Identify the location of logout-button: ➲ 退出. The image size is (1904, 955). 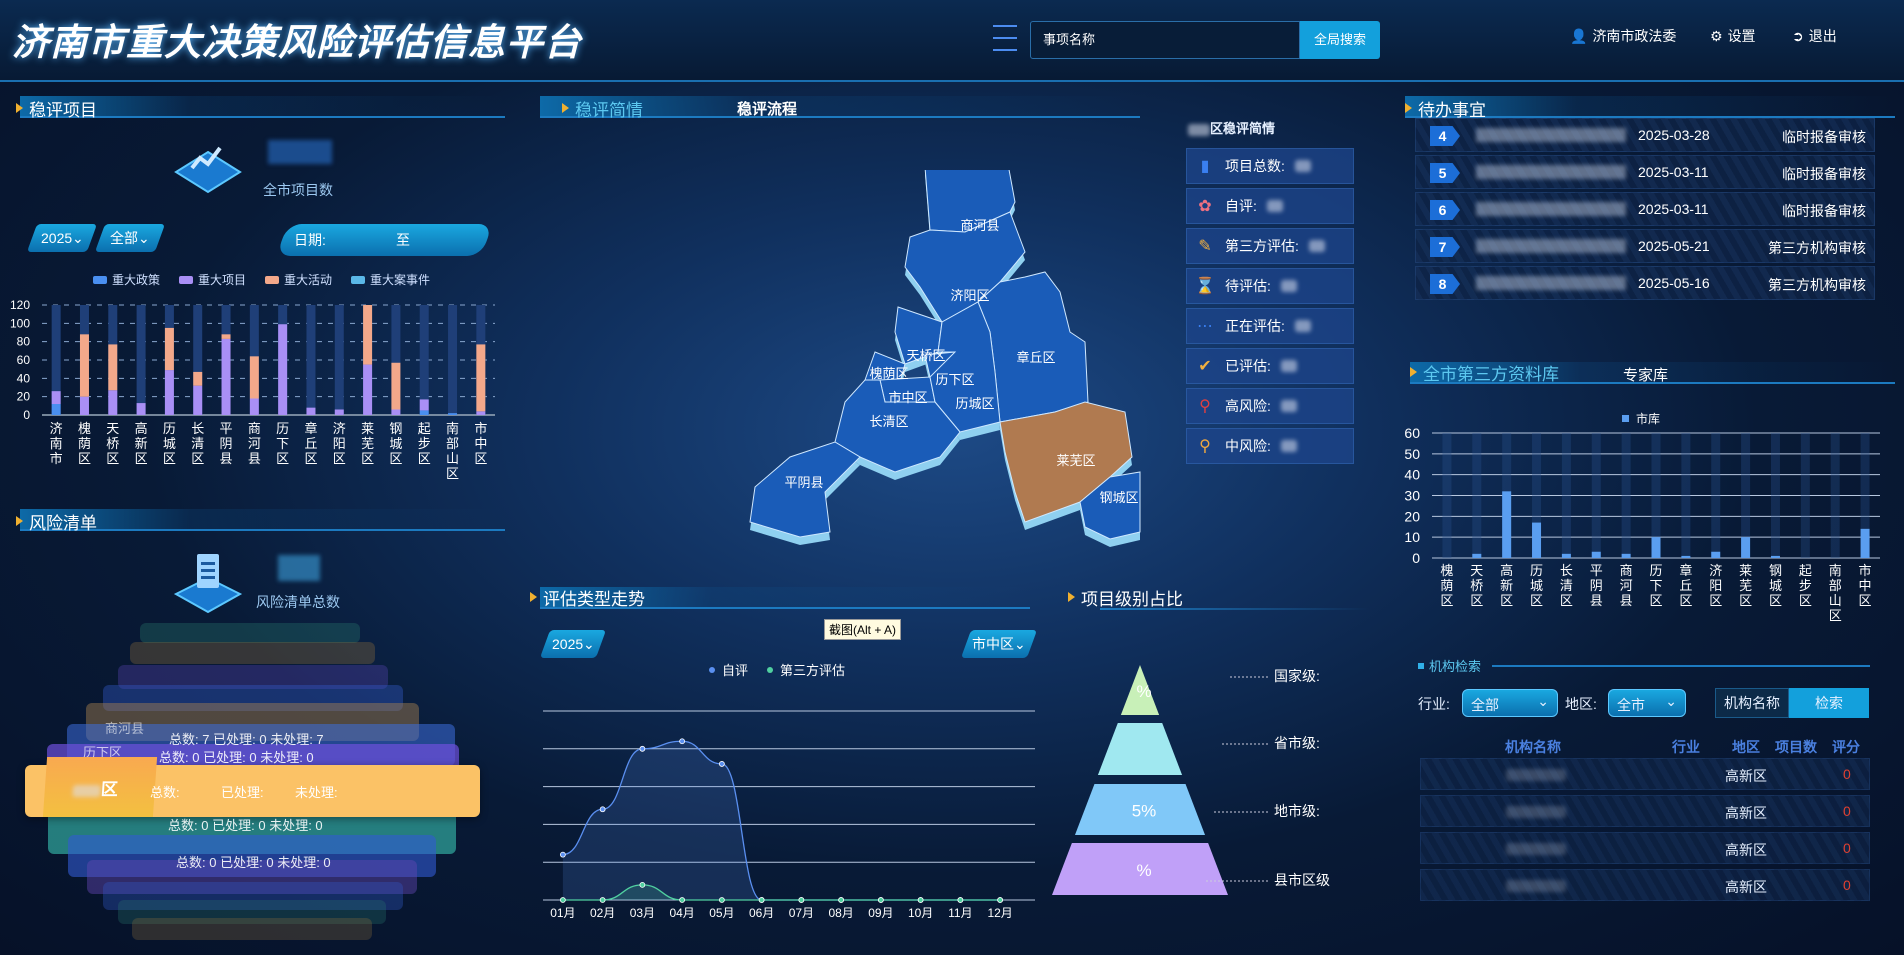
(1814, 36).